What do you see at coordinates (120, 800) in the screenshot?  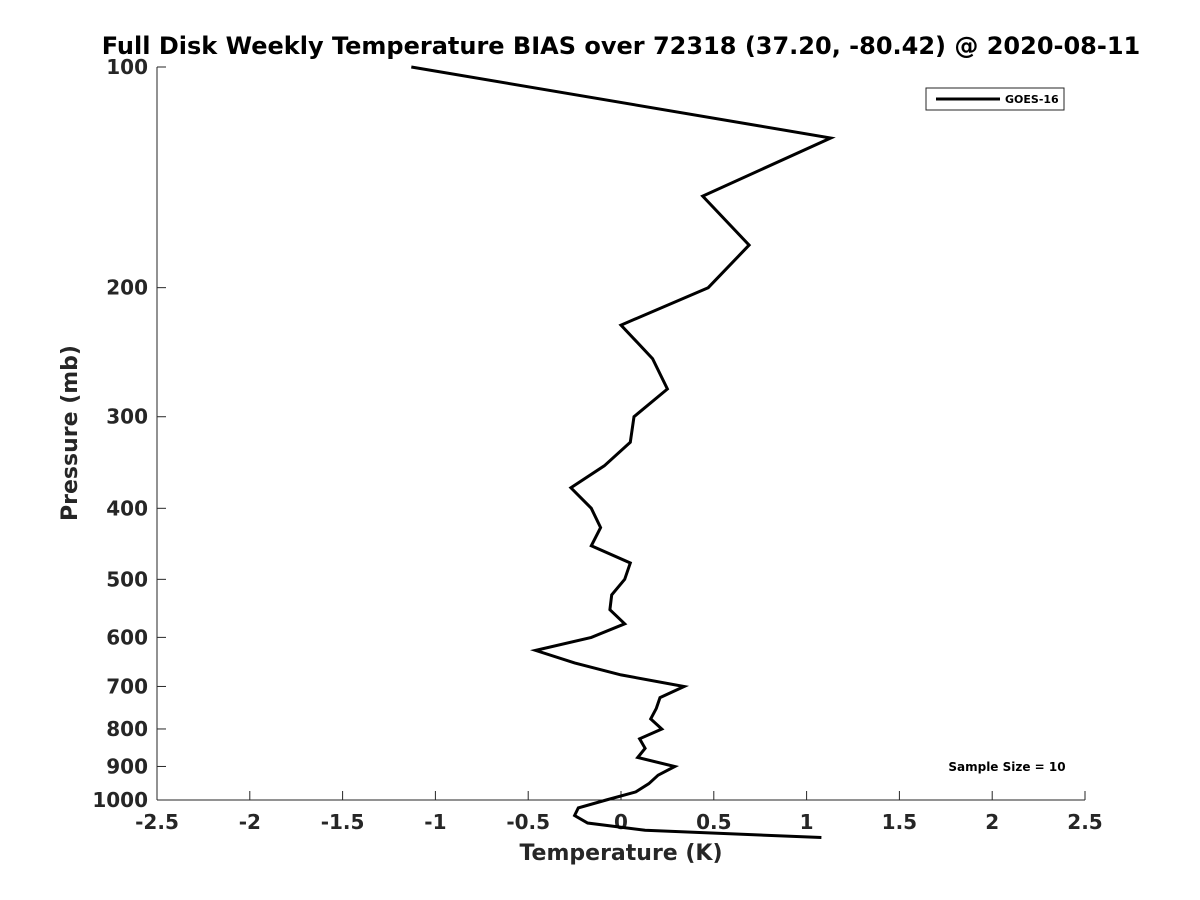 I see `y-tick-label: 1000` at bounding box center [120, 800].